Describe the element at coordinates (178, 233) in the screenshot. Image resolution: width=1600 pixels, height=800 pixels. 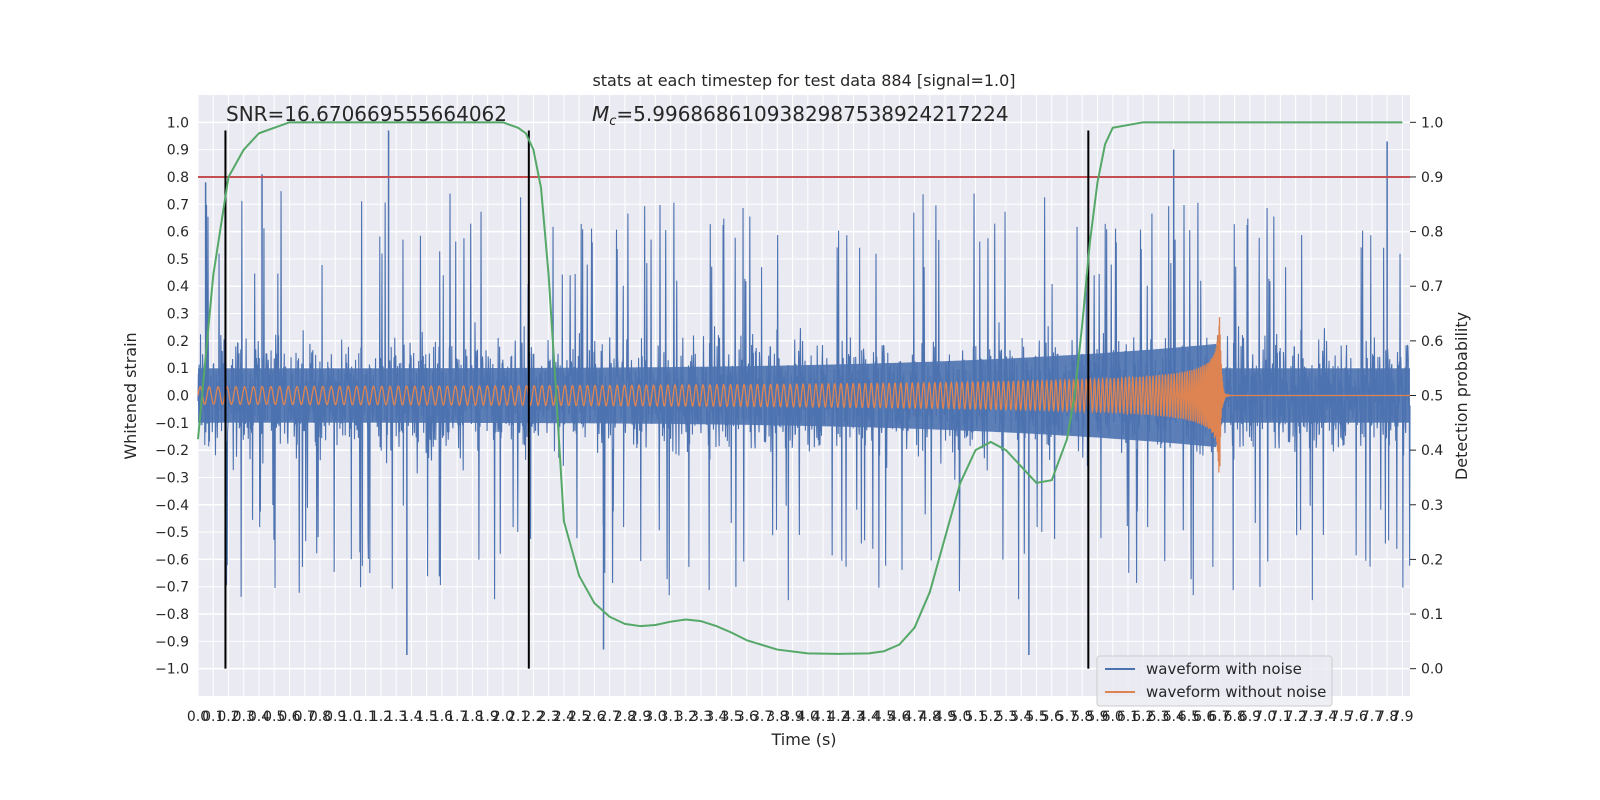
I see `y-tick-label-left: 0.6` at that location.